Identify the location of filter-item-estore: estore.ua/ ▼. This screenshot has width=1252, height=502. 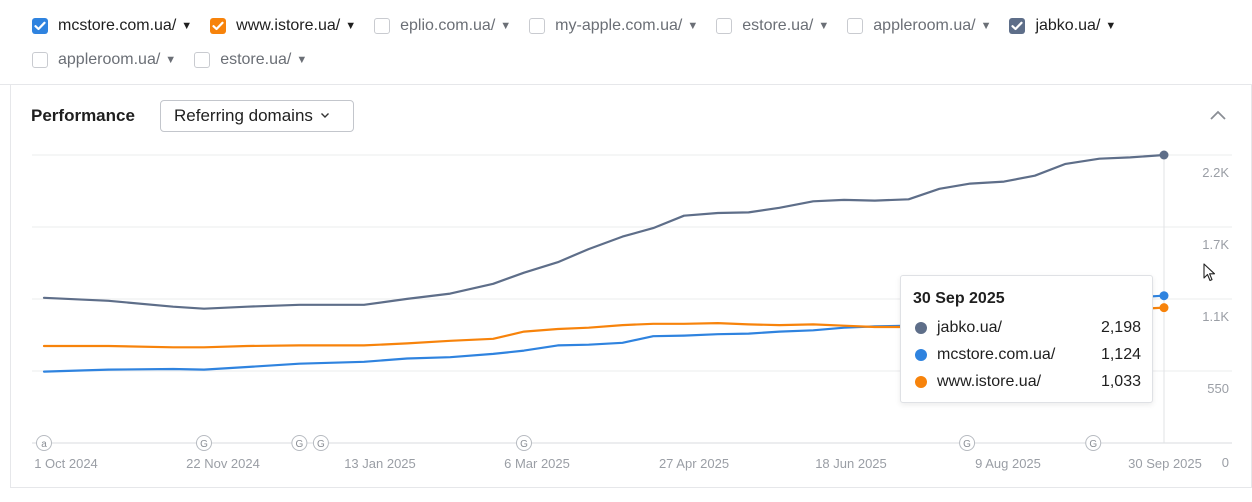
(772, 26).